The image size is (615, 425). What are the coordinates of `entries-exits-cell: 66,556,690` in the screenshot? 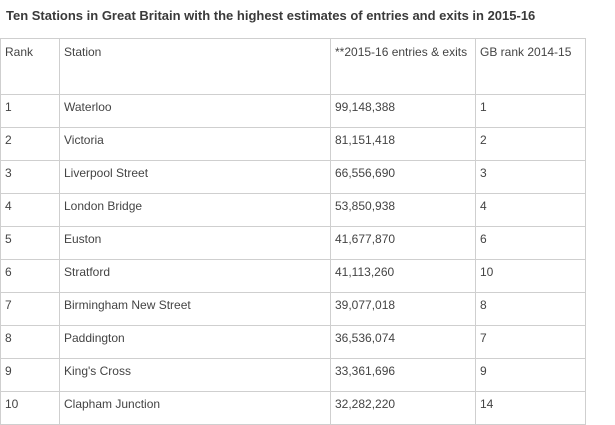 It's located at (403, 177).